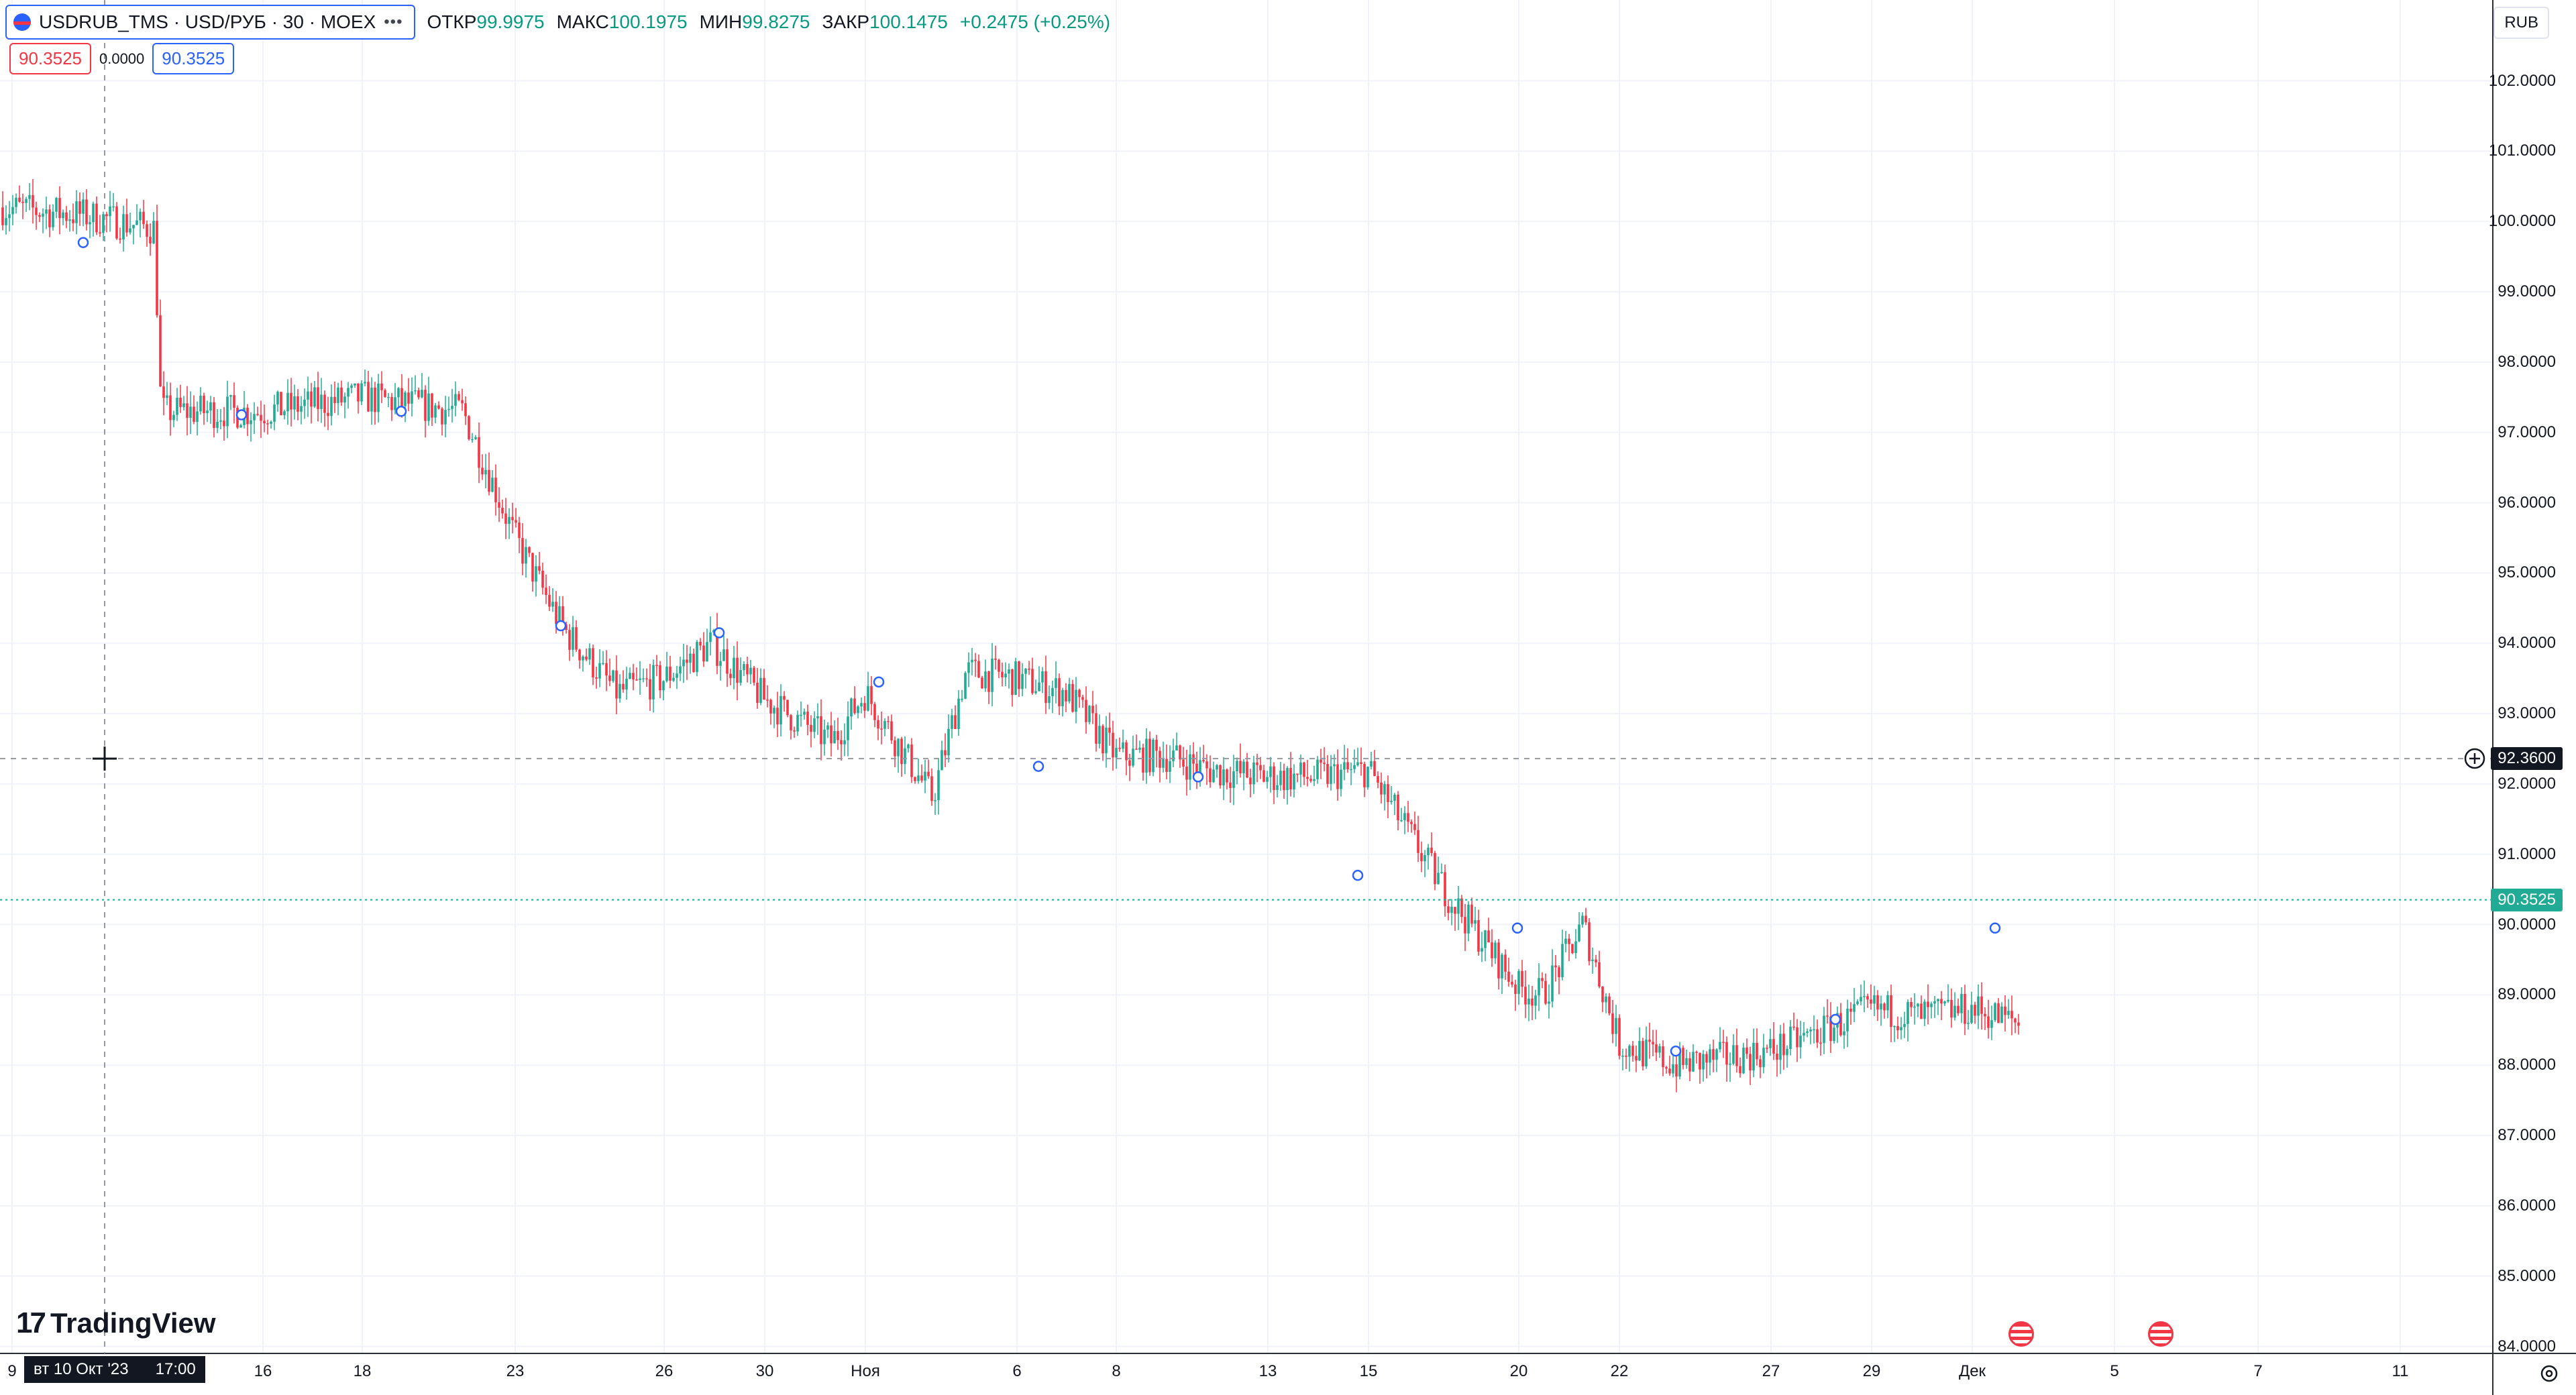 The image size is (2576, 1395). Describe the element at coordinates (2527, 572) in the screenshot. I see `price-tick-label: 95.0000` at that location.